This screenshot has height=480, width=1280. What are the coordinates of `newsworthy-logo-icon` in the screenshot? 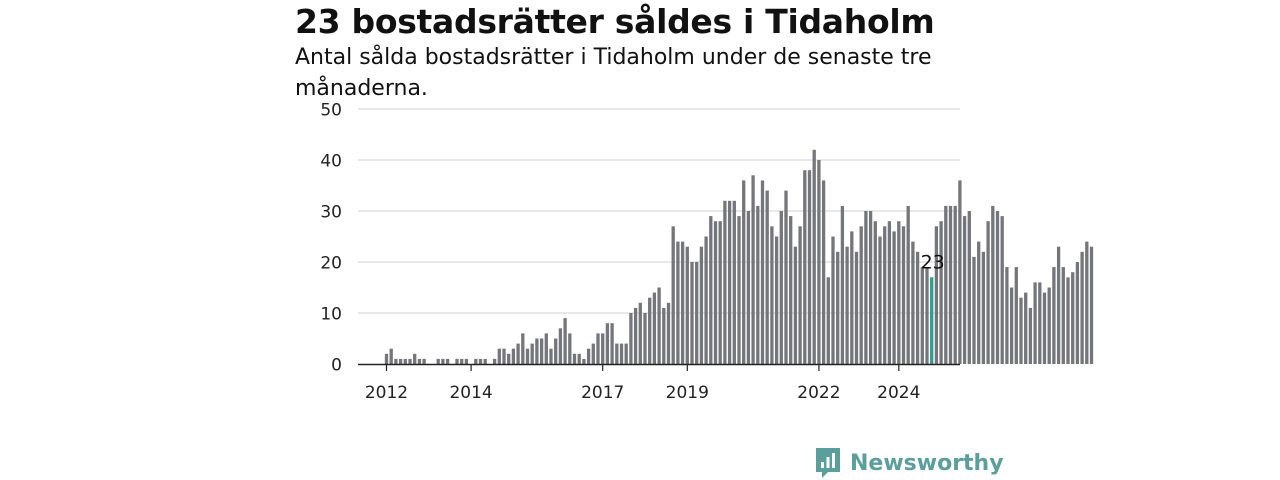 It's located at (828, 463).